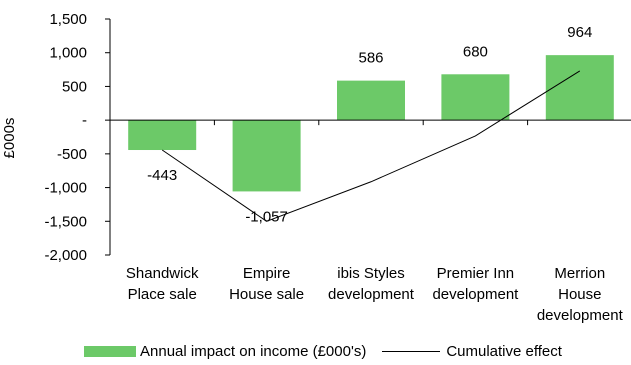  I want to click on x-category-label: House sale, so click(266, 294).